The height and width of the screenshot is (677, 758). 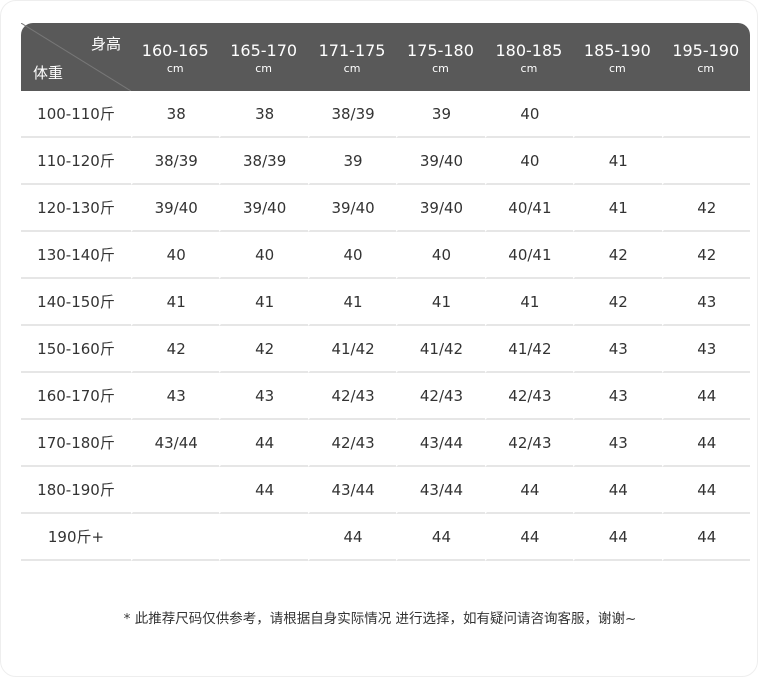 I want to click on table-row: 130-140斤 40 40 40 40 40/41 42 42, so click(x=385, y=255).